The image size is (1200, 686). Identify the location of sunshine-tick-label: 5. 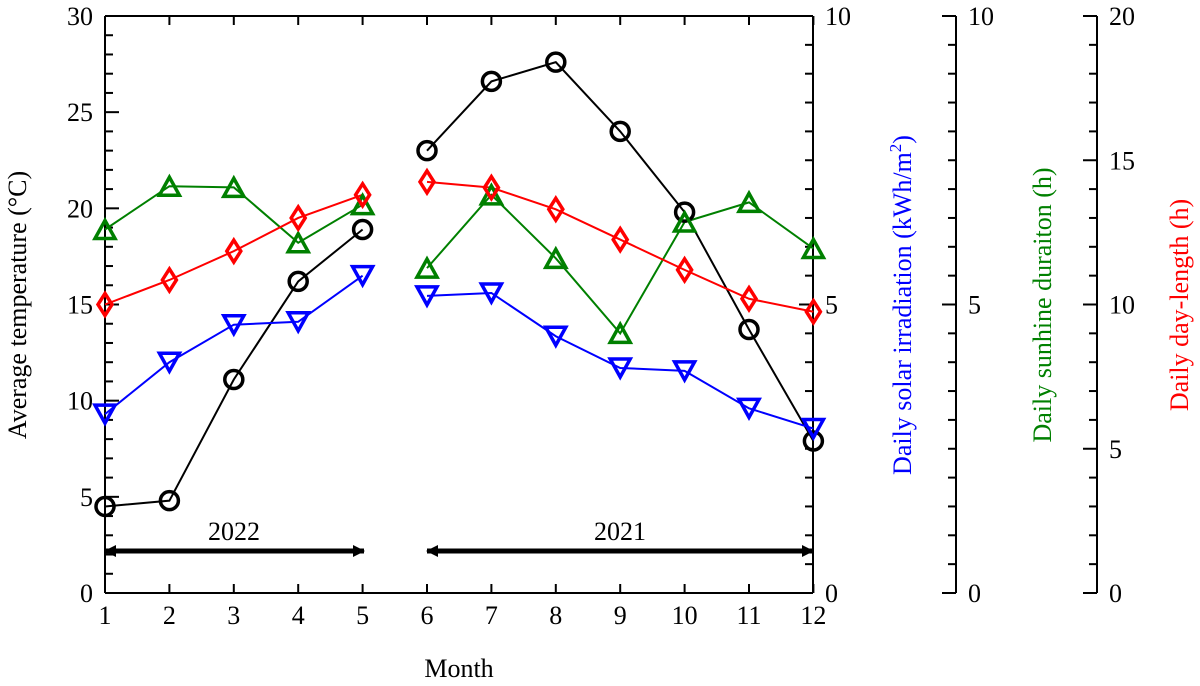
(974, 305).